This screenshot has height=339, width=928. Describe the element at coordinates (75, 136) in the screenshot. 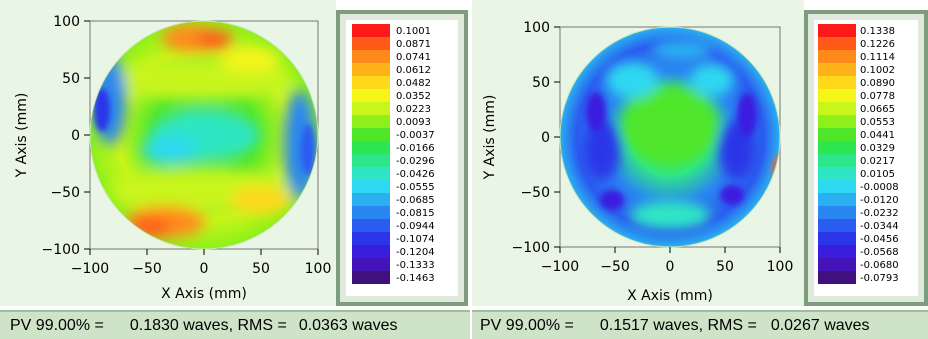

I see `left-y-tick-label: 0` at that location.